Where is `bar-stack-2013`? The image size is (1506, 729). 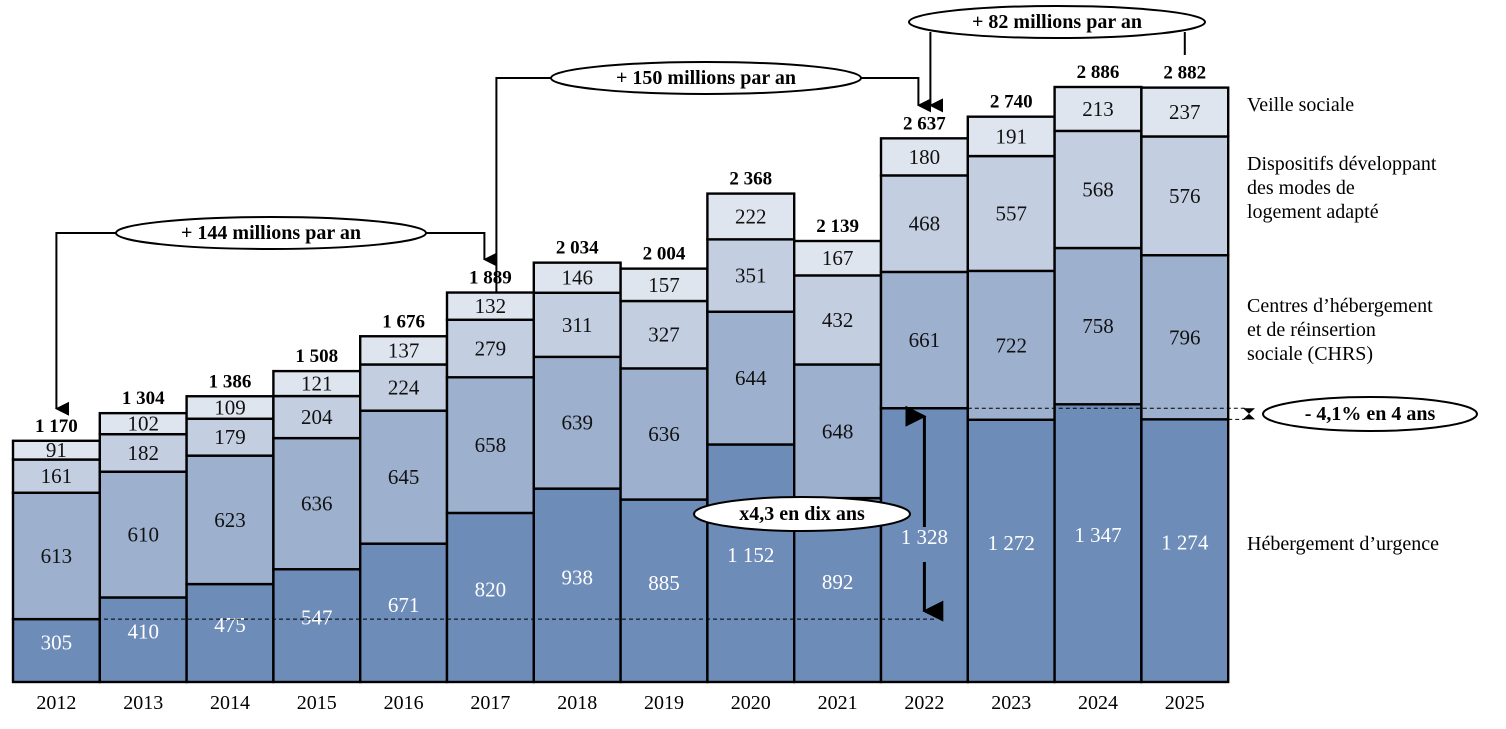
bar-stack-2013 is located at coordinates (143, 547).